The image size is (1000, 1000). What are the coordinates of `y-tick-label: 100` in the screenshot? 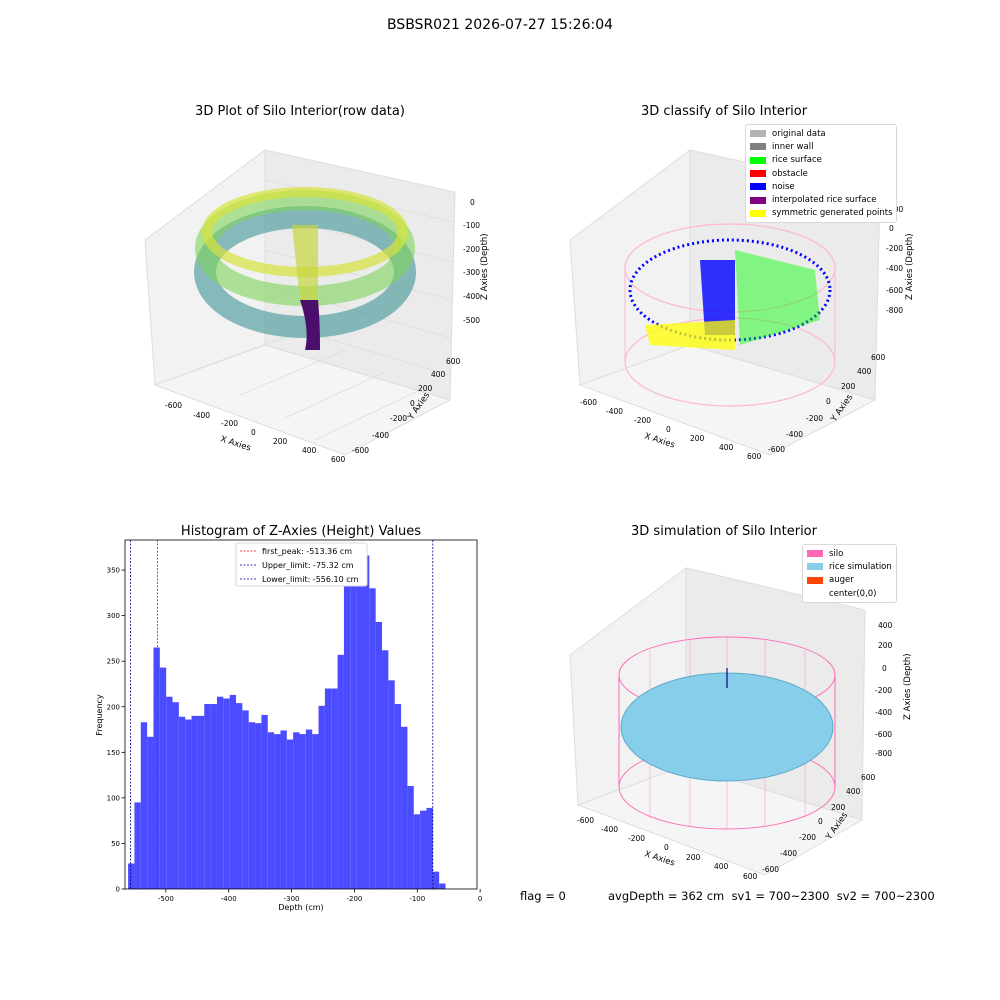 It's located at (113, 798).